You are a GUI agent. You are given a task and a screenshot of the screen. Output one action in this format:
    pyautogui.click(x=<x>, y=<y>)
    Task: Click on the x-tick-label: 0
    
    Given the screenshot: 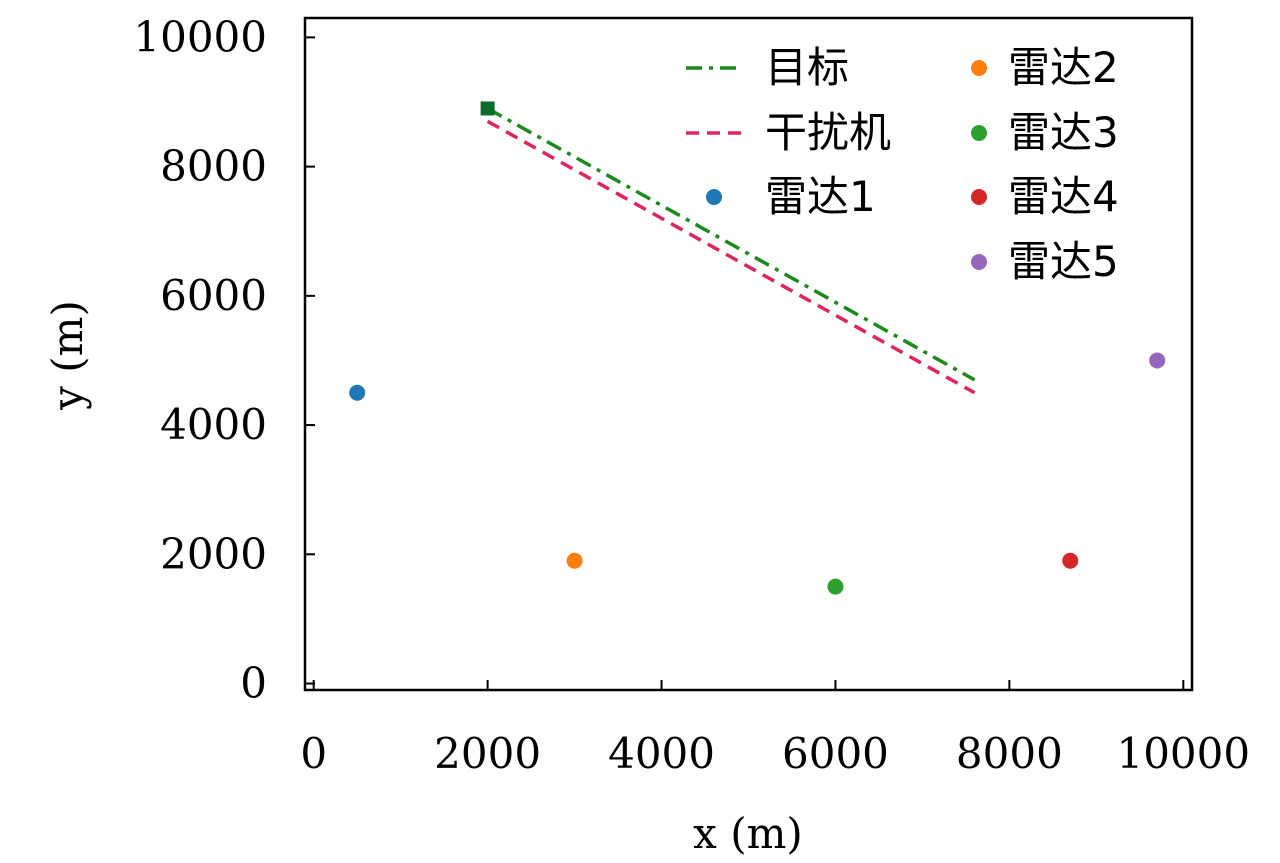 What is the action you would take?
    pyautogui.click(x=313, y=753)
    